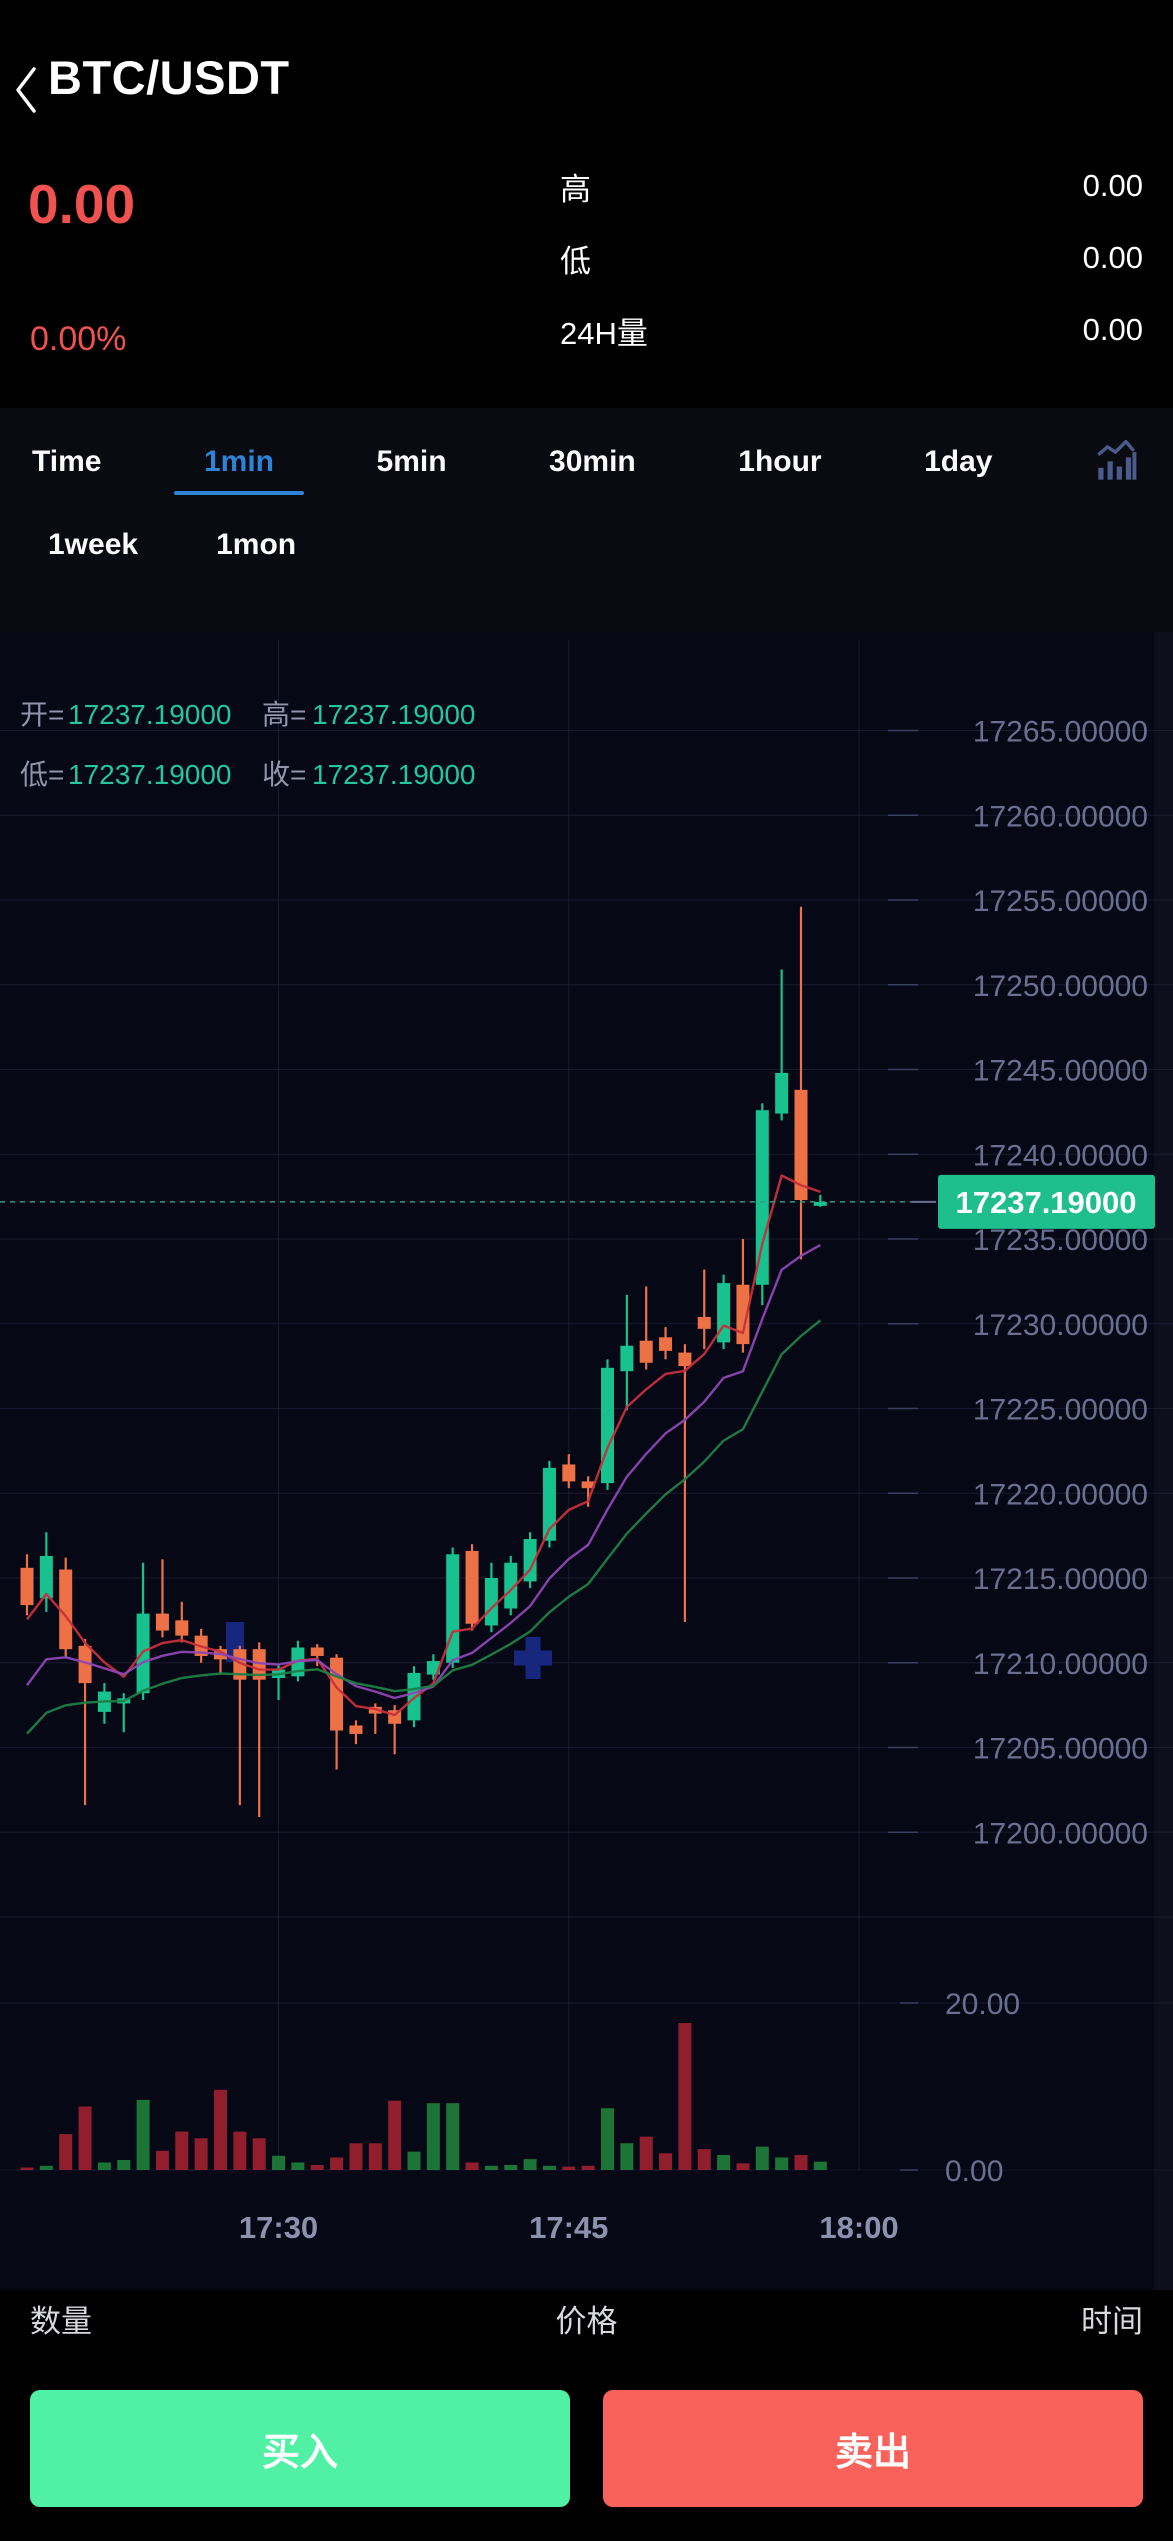 The width and height of the screenshot is (1173, 2541). I want to click on pair-title: BTC/USDT, so click(169, 77).